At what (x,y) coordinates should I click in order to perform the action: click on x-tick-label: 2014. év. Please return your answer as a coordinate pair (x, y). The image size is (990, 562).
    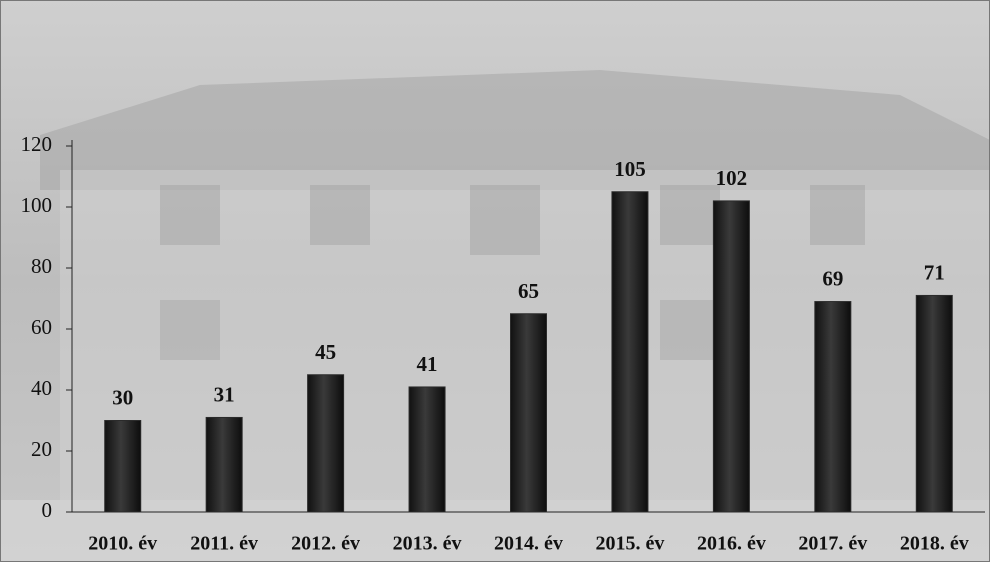
    Looking at the image, I should click on (528, 544).